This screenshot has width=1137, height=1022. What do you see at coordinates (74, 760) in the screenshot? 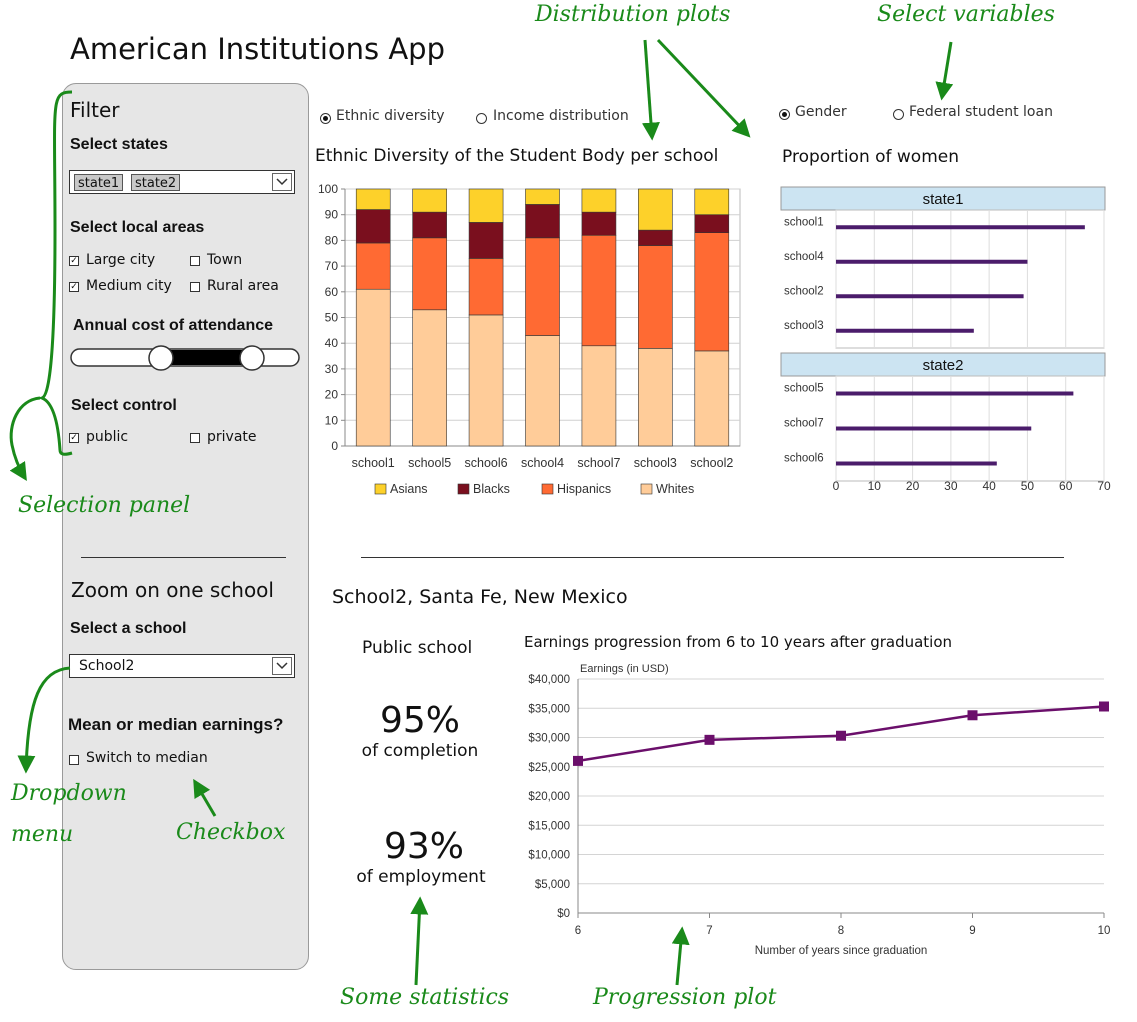
I see `checkbox-median` at bounding box center [74, 760].